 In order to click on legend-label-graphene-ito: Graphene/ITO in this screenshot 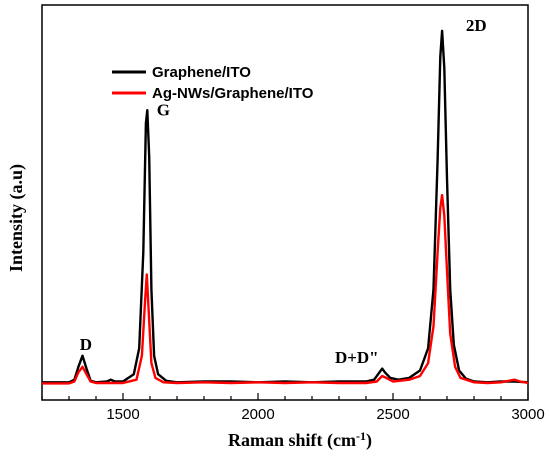, I will do `click(201, 72)`.